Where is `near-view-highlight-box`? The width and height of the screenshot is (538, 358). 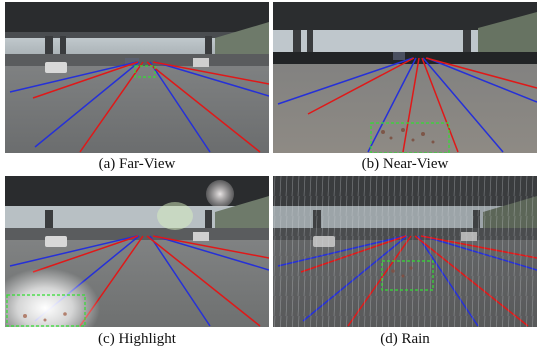
near-view-highlight-box is located at coordinates (410, 137).